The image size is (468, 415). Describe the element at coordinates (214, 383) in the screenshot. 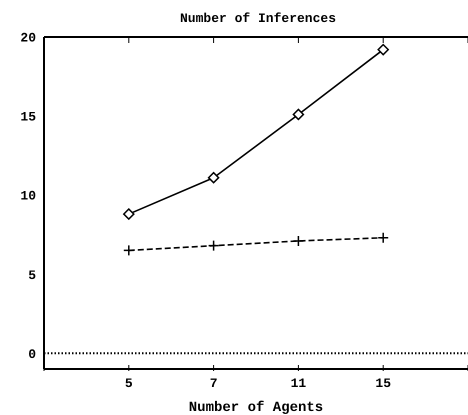

I see `x-tick-label: 7` at that location.